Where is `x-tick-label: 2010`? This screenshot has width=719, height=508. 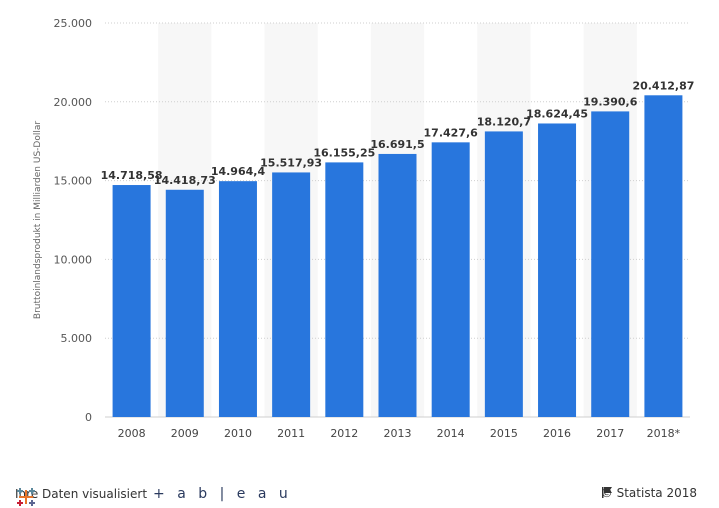 x-tick-label: 2010 is located at coordinates (238, 433).